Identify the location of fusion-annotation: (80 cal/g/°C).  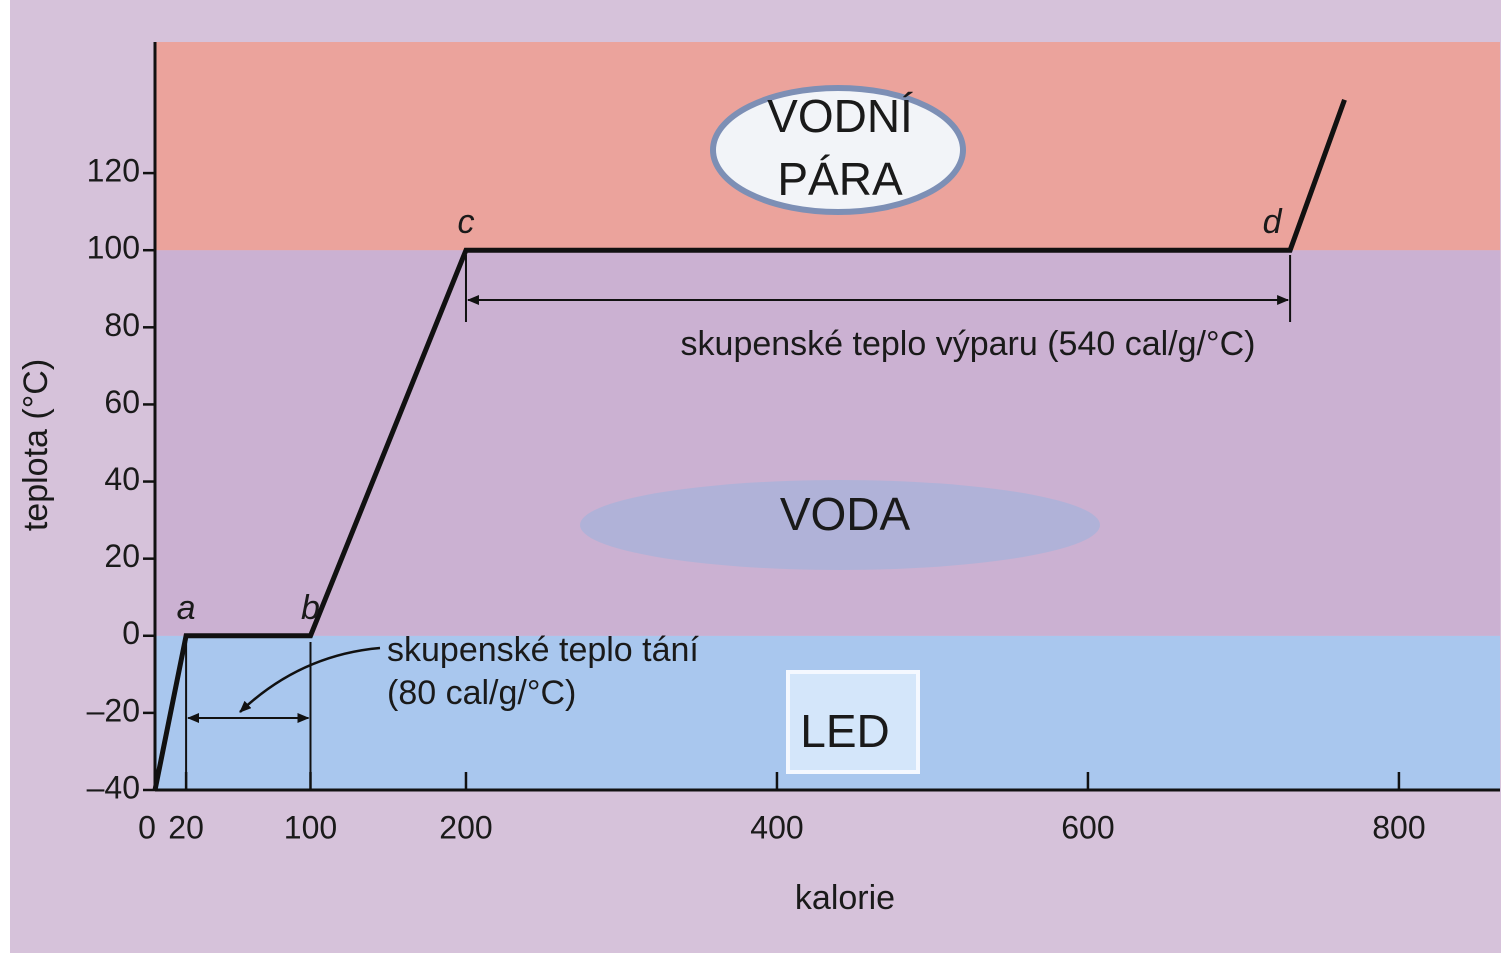
(481, 693).